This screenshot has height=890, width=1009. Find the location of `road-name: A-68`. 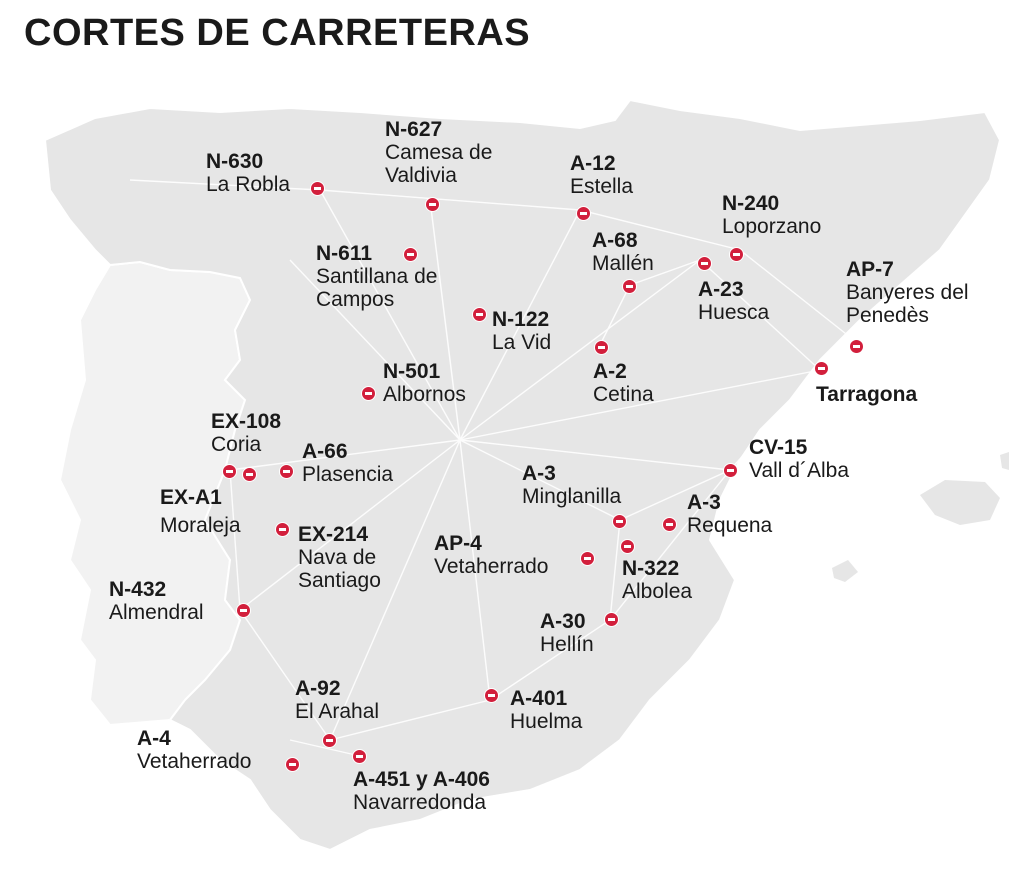

road-name: A-68 is located at coordinates (615, 240).